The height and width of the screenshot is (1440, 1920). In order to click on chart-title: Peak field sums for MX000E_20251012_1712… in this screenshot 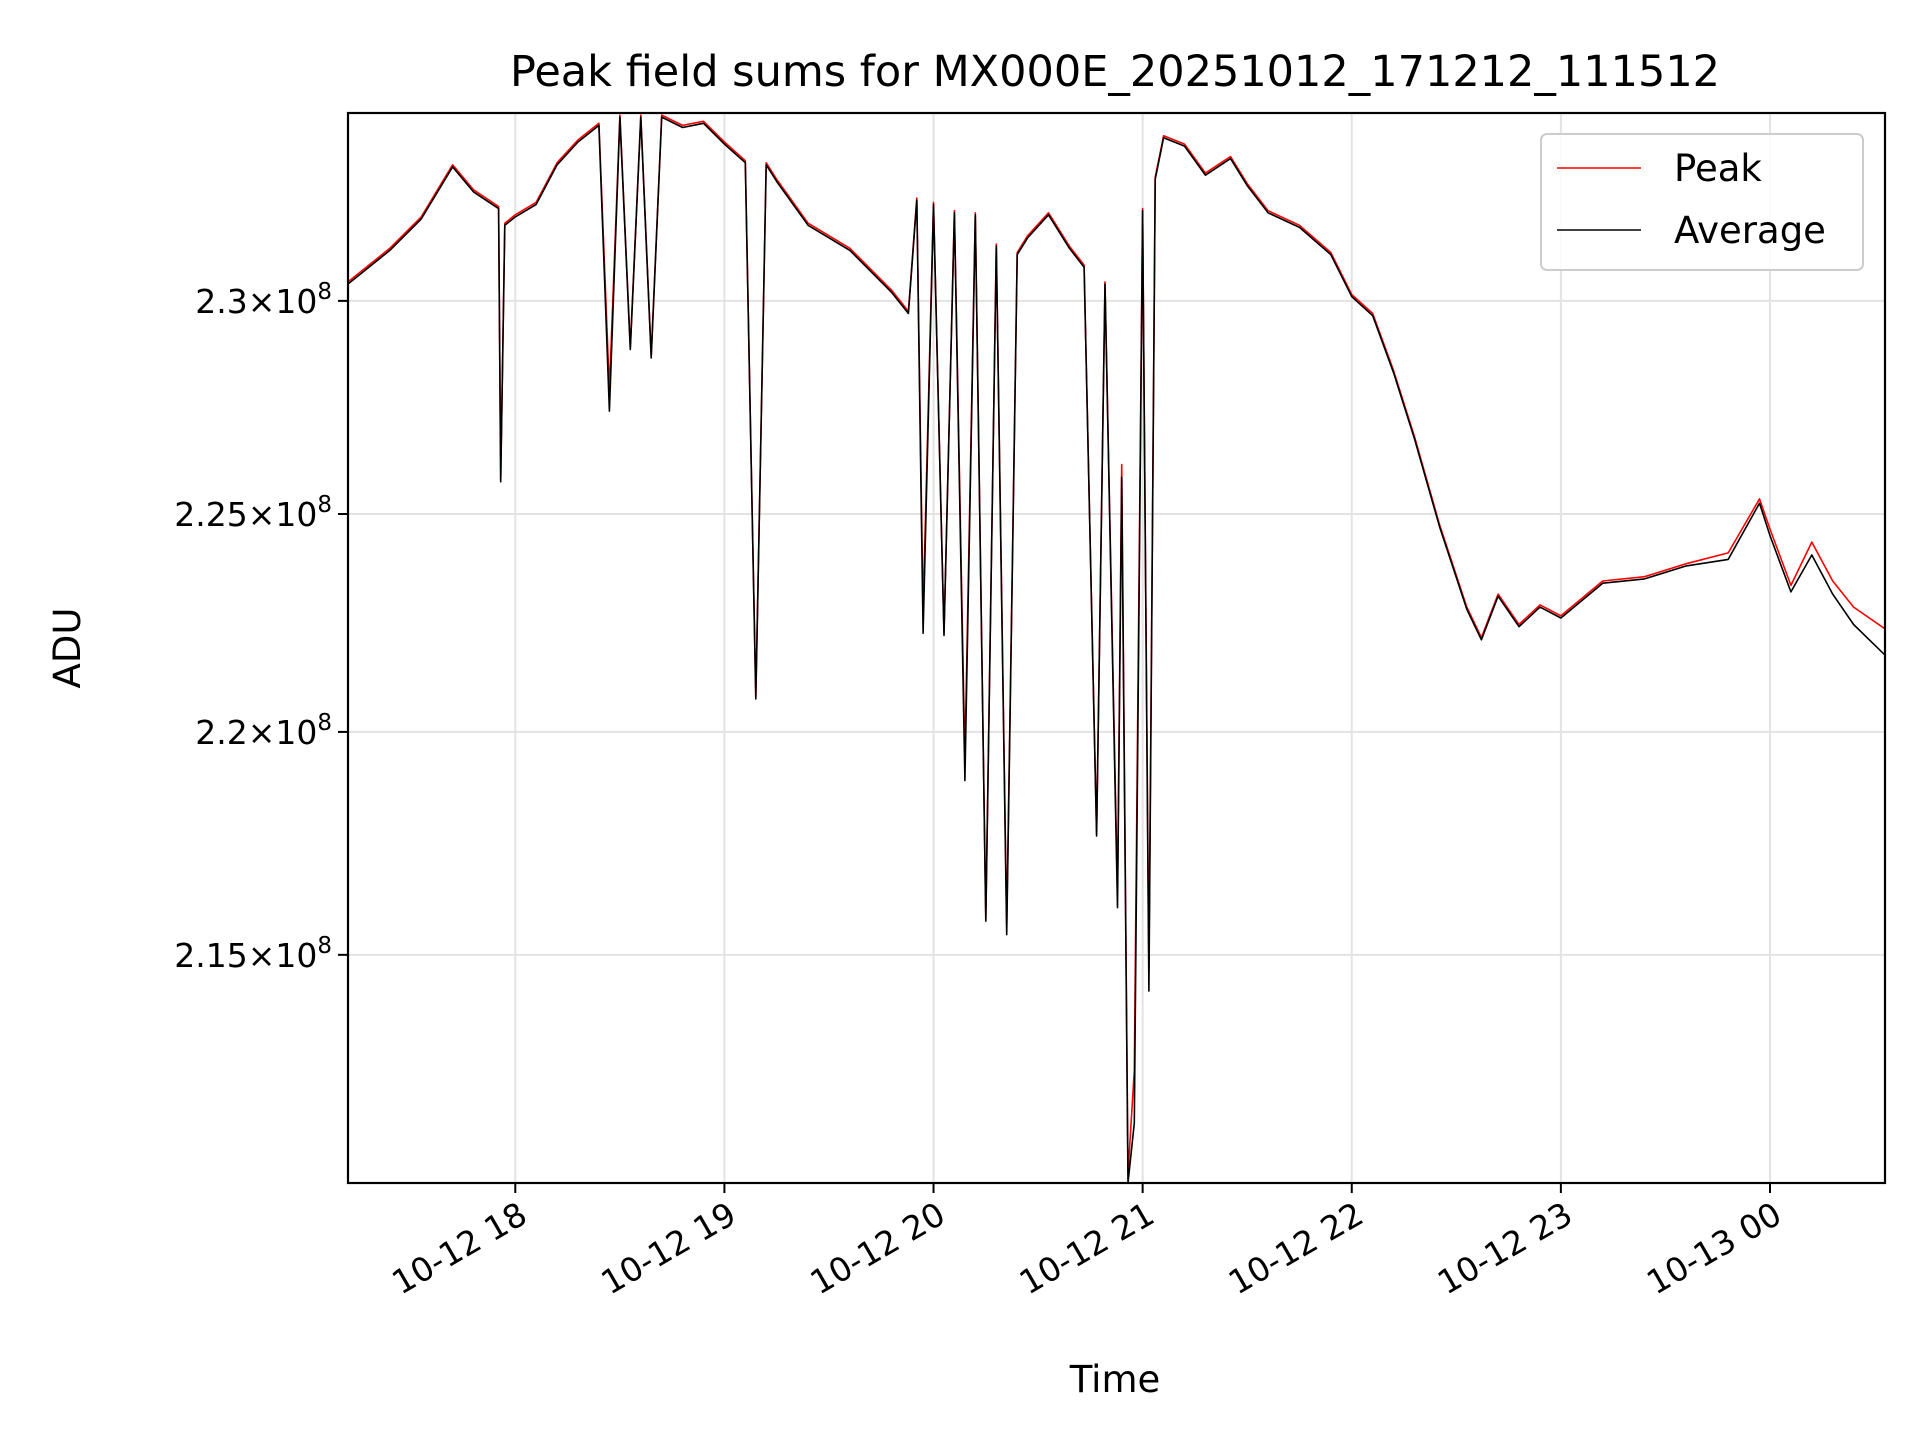, I will do `click(1115, 72)`.